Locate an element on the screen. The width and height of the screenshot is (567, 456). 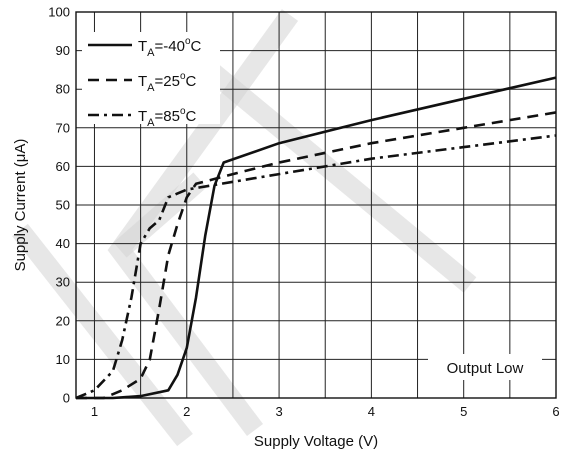
x-tick-label: 5 is located at coordinates (463, 411).